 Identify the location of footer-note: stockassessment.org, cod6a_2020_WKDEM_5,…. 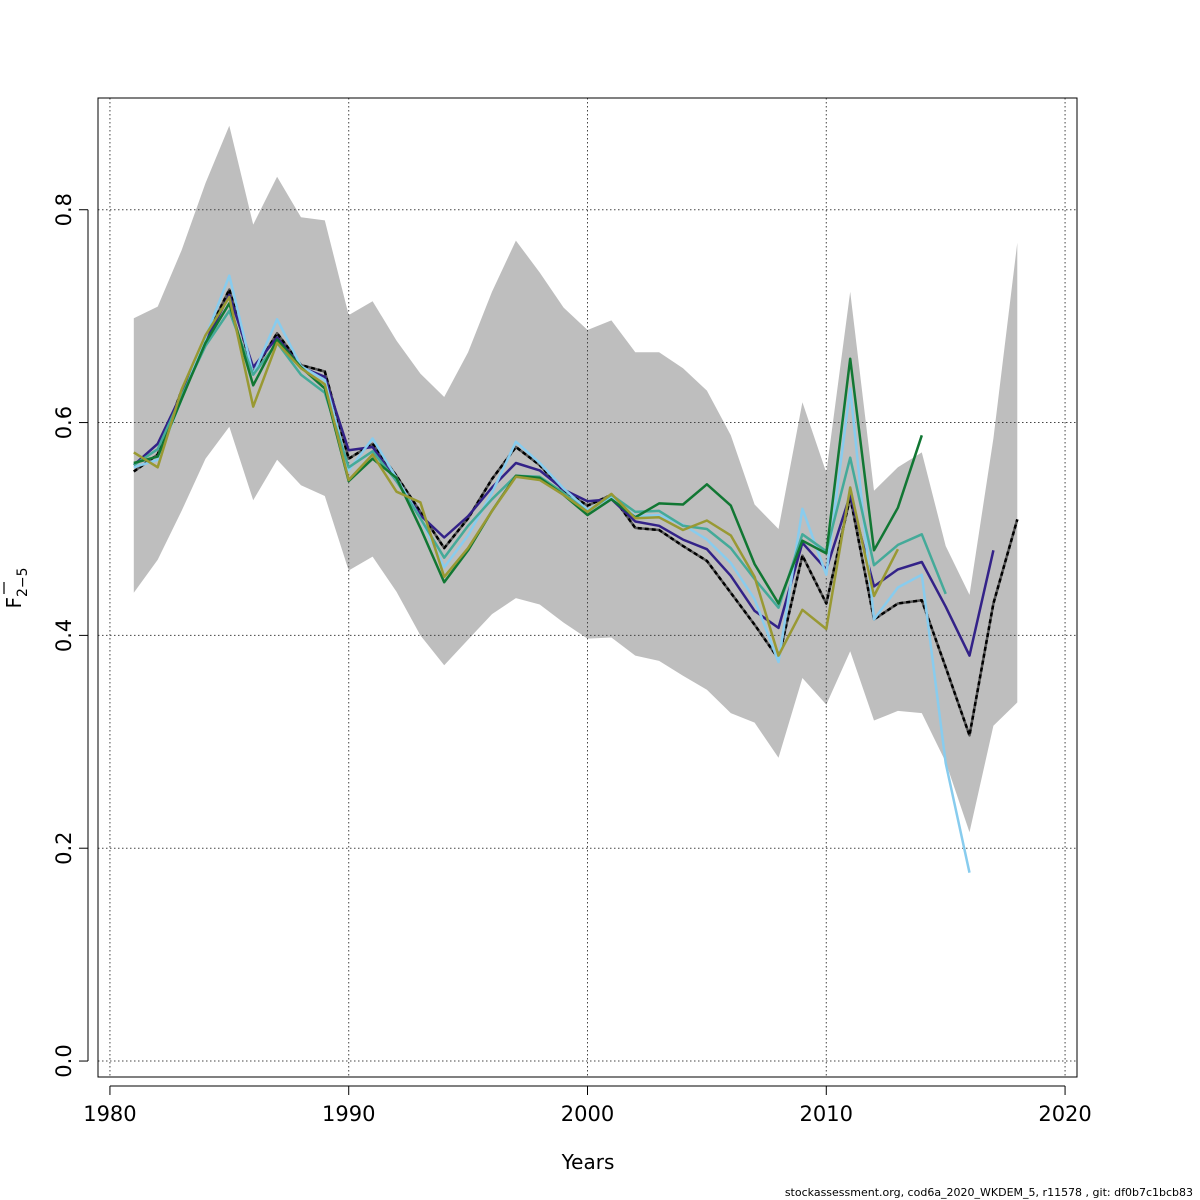
(989, 1192).